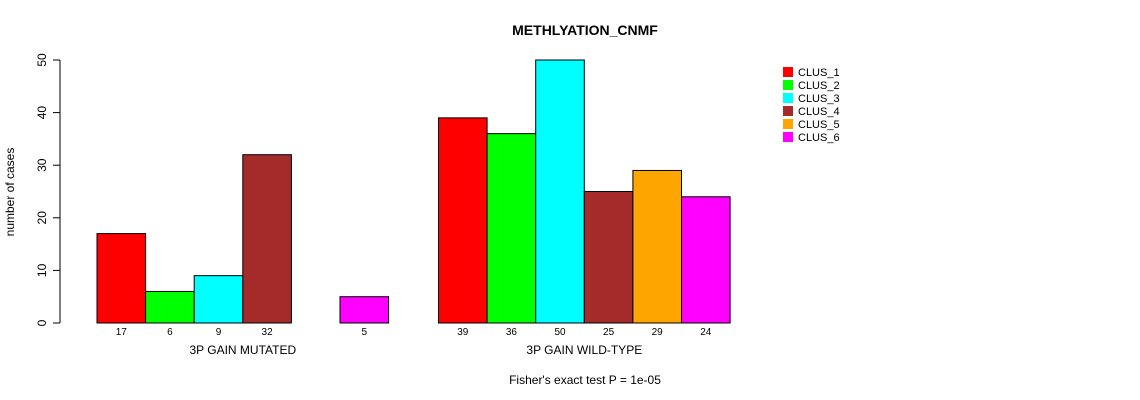 The image size is (1140, 400). I want to click on y-tick-label: 10, so click(42, 270).